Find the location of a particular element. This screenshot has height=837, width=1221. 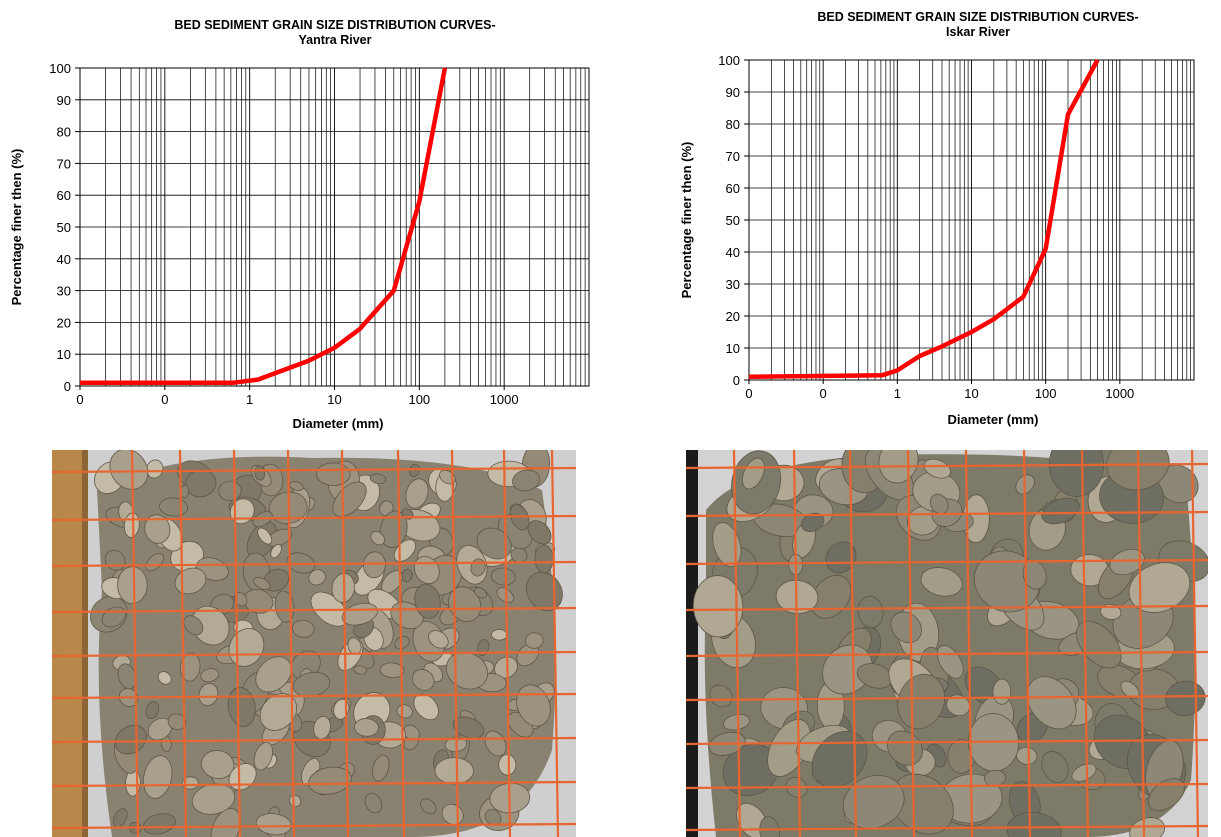

dark-edge is located at coordinates (692, 643).